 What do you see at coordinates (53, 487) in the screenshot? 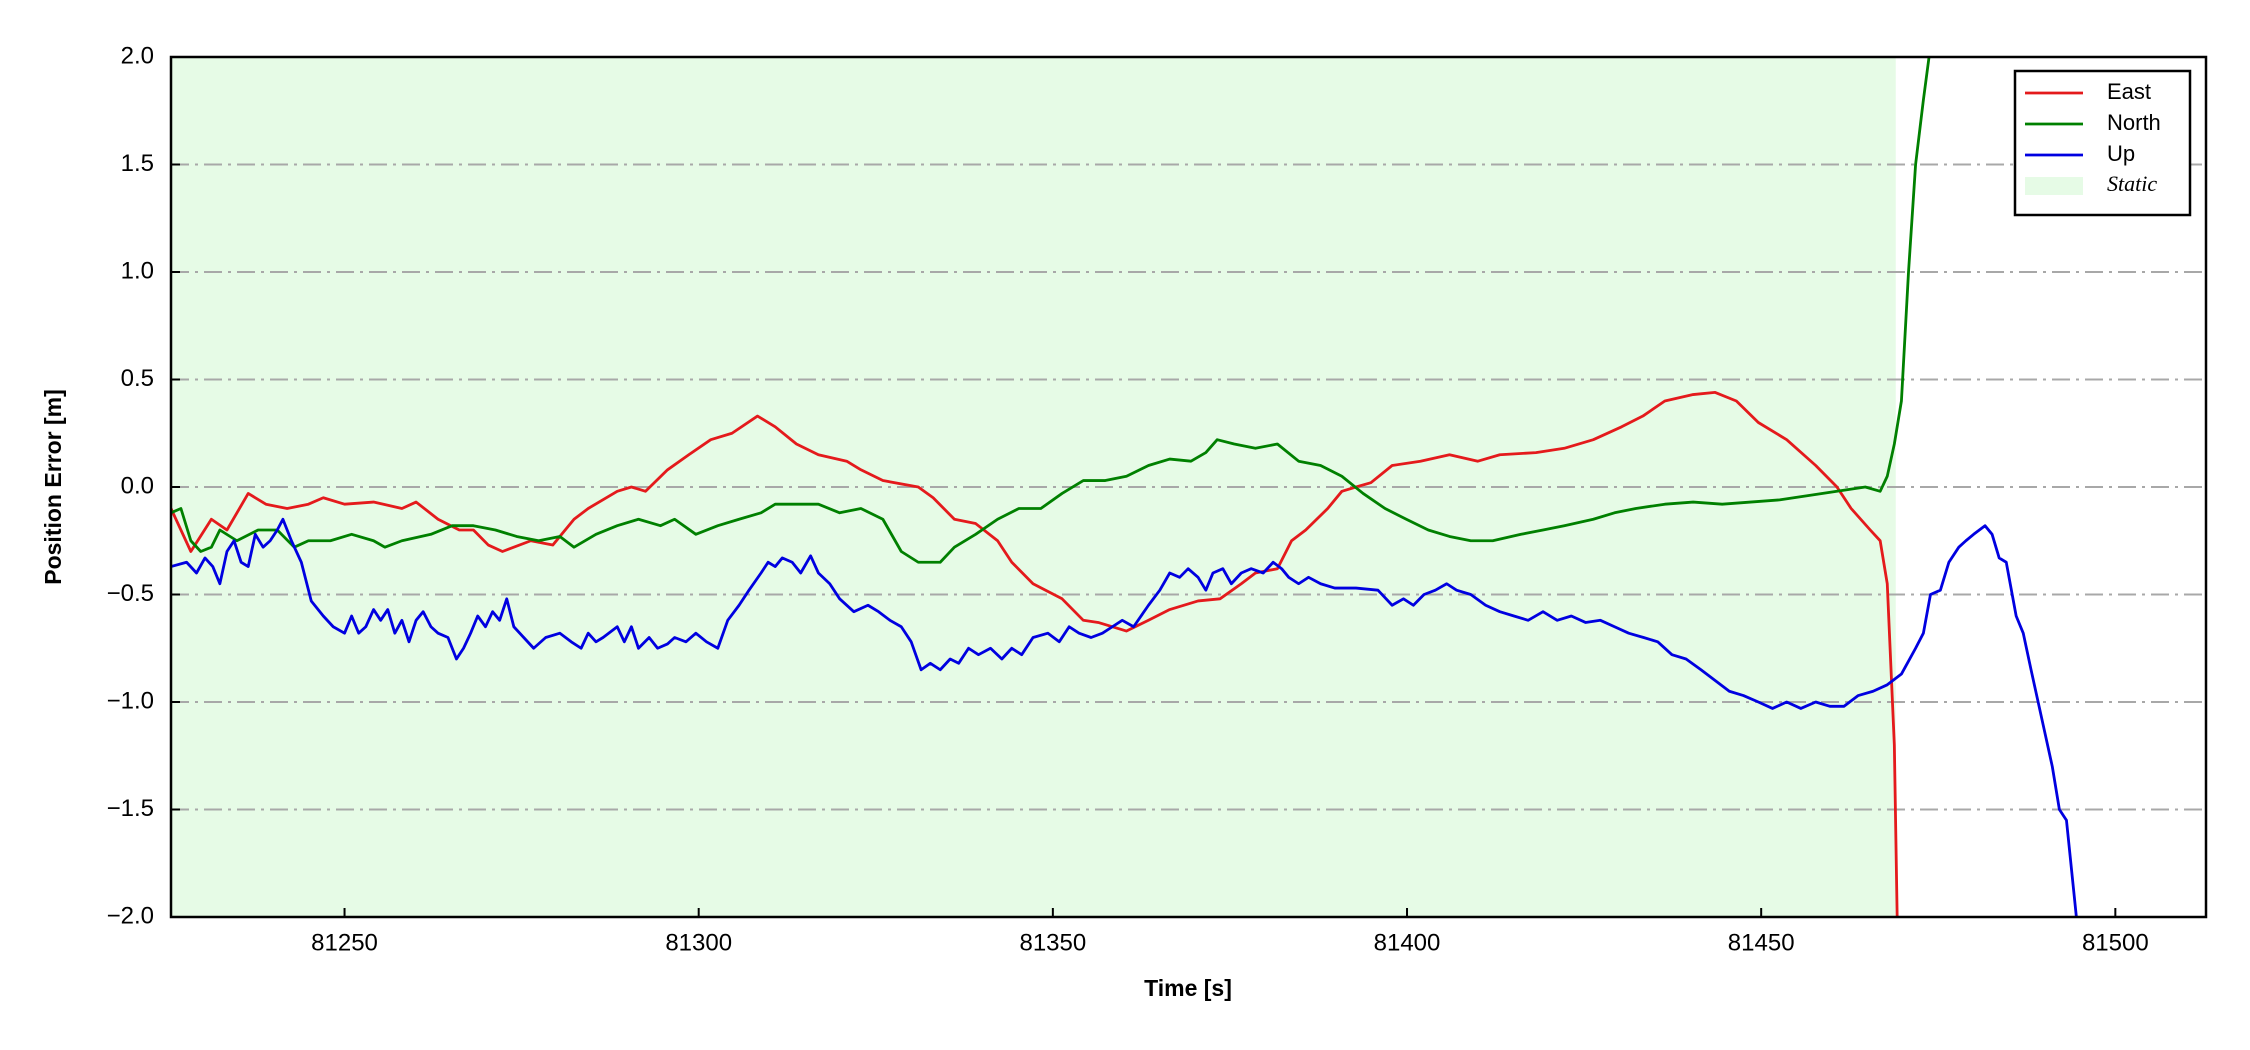
I see `y-axis-label: Position Error [m]` at bounding box center [53, 487].